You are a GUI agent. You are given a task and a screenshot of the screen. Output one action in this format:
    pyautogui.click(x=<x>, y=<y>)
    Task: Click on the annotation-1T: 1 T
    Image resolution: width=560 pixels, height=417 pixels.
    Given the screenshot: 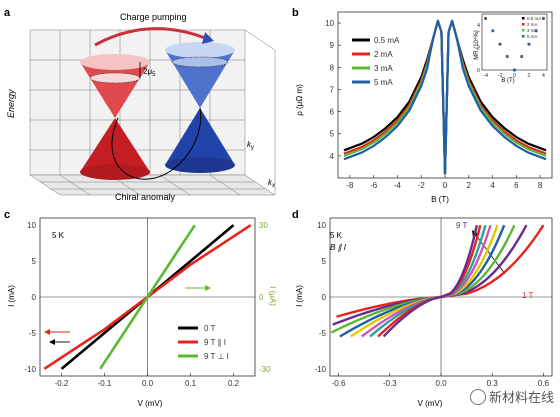 What is the action you would take?
    pyautogui.click(x=528, y=295)
    